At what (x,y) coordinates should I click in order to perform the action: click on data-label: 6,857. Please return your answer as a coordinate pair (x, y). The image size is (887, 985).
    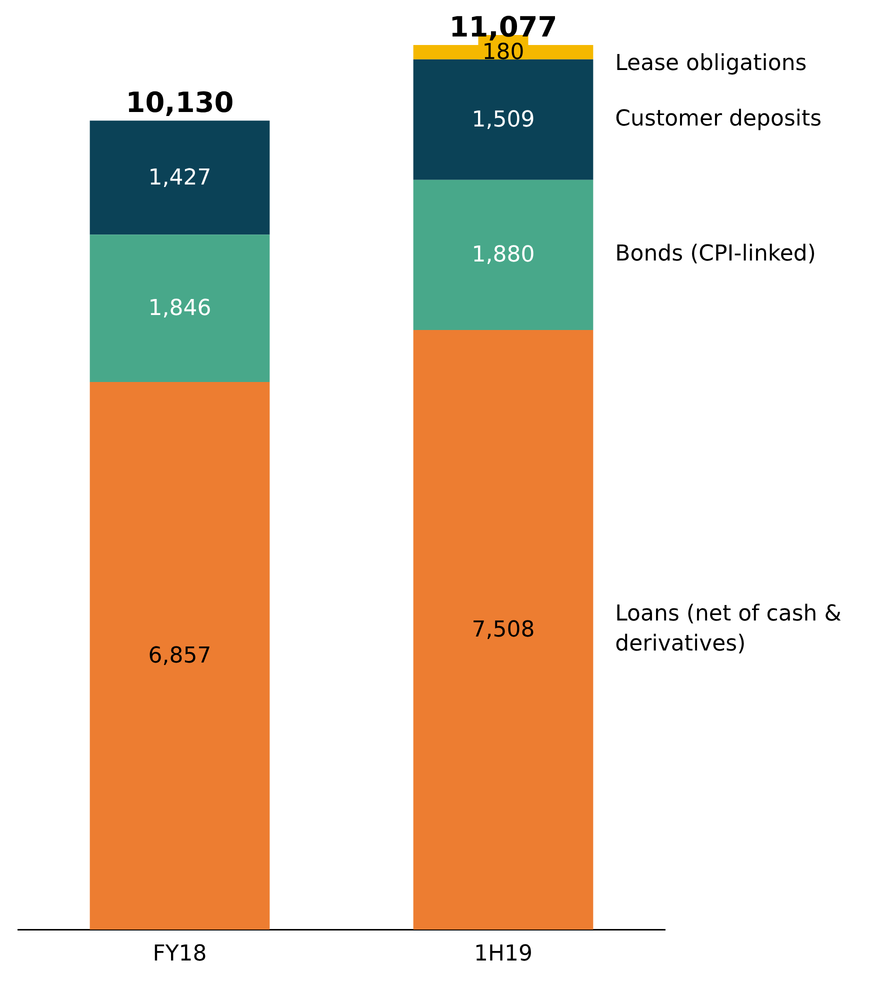
    Looking at the image, I should click on (180, 656).